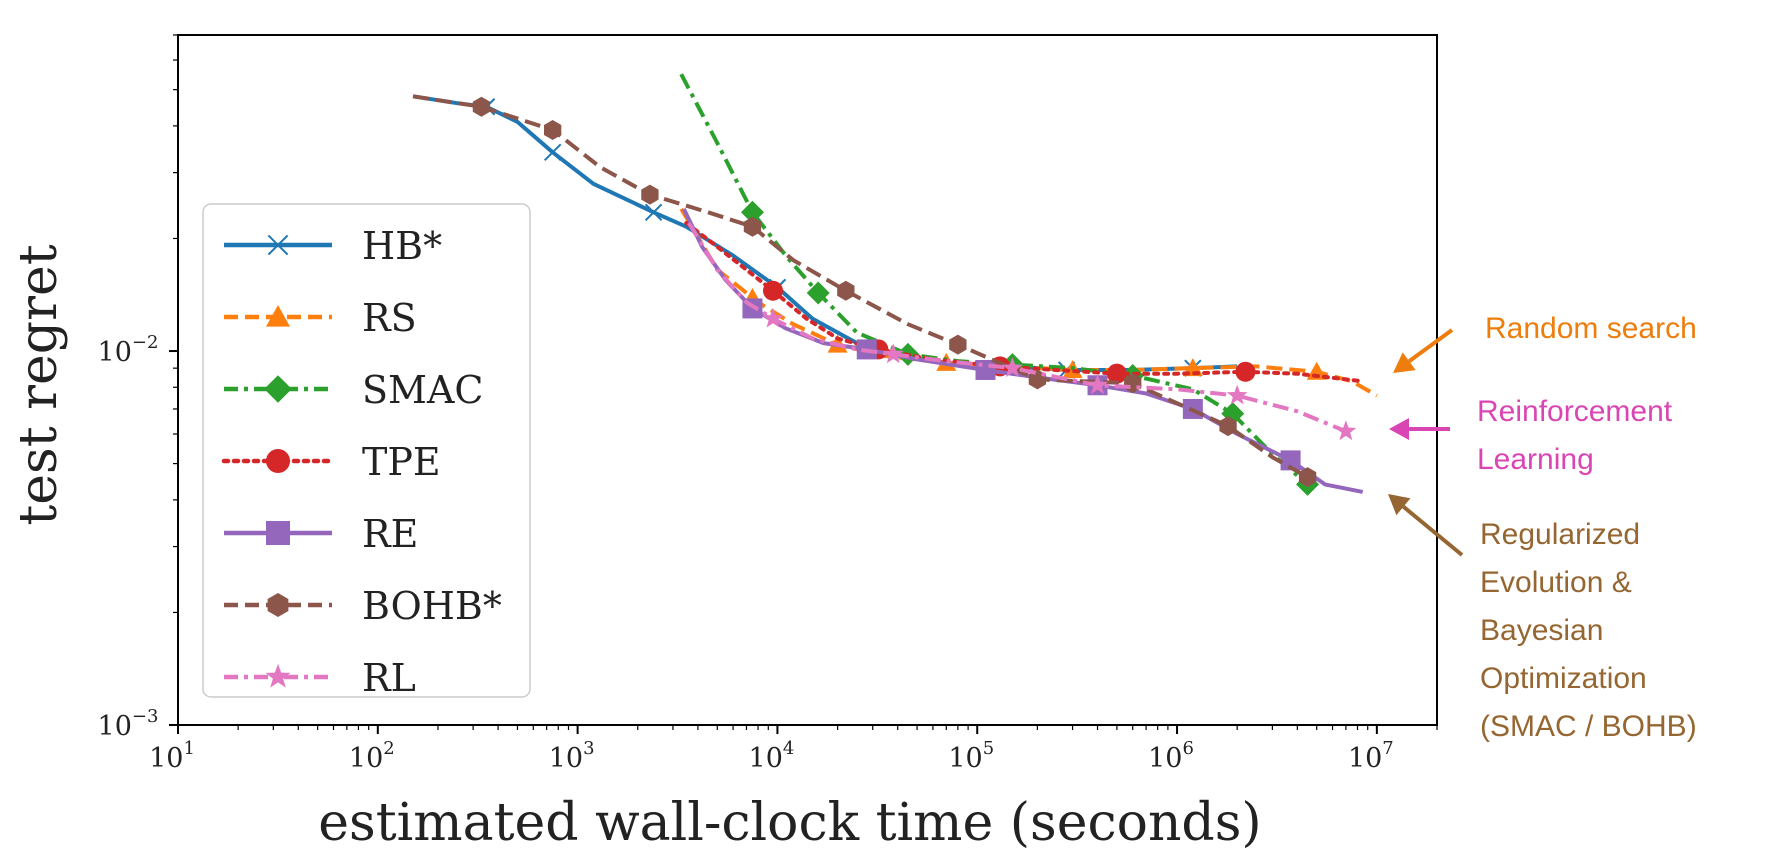  I want to click on legend-marker-tpe, so click(278, 461).